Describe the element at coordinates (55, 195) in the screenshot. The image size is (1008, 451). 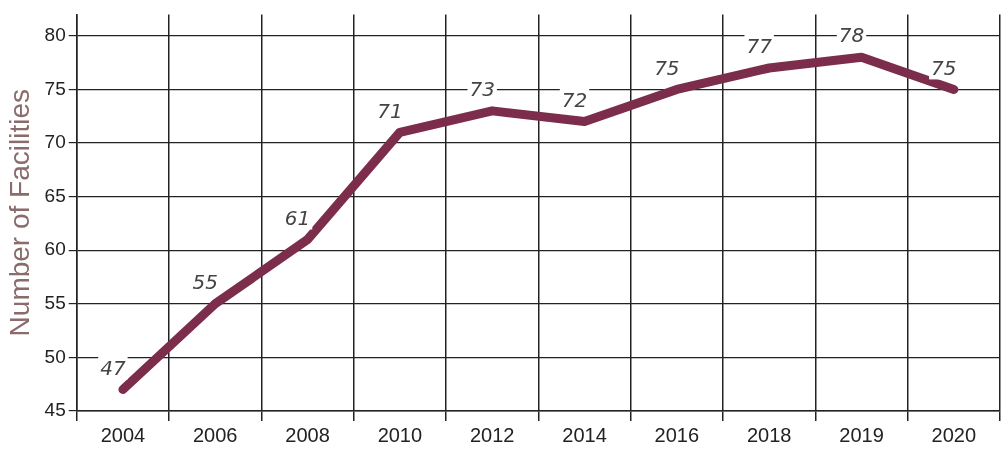
I see `y-tick-label: 65` at that location.